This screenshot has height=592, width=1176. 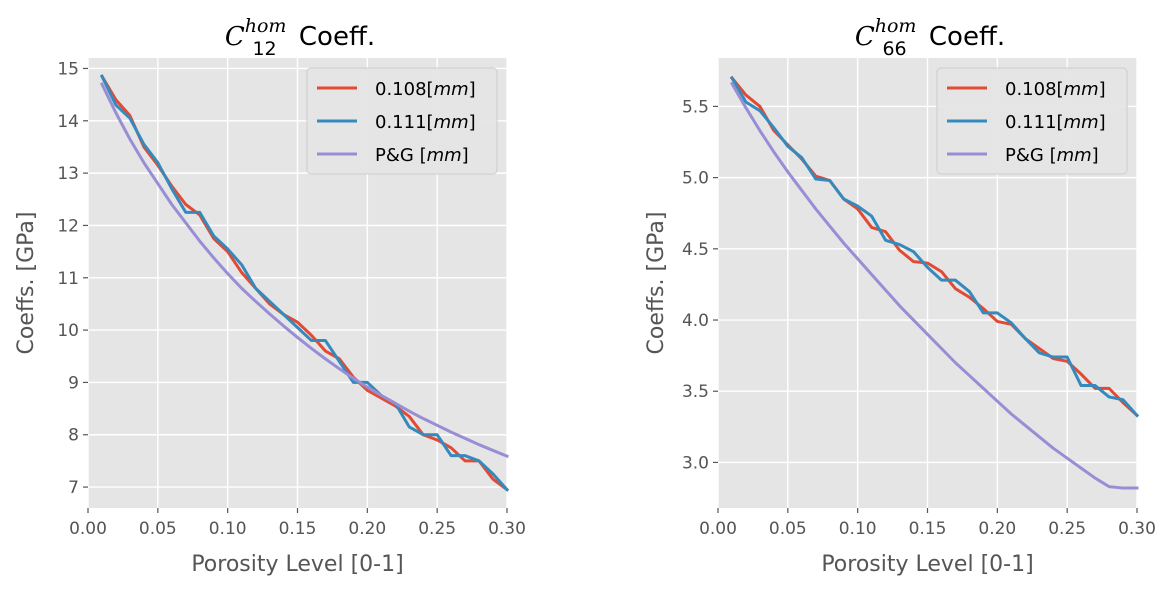 What do you see at coordinates (68, 226) in the screenshot?
I see `y-tick-label: 12` at bounding box center [68, 226].